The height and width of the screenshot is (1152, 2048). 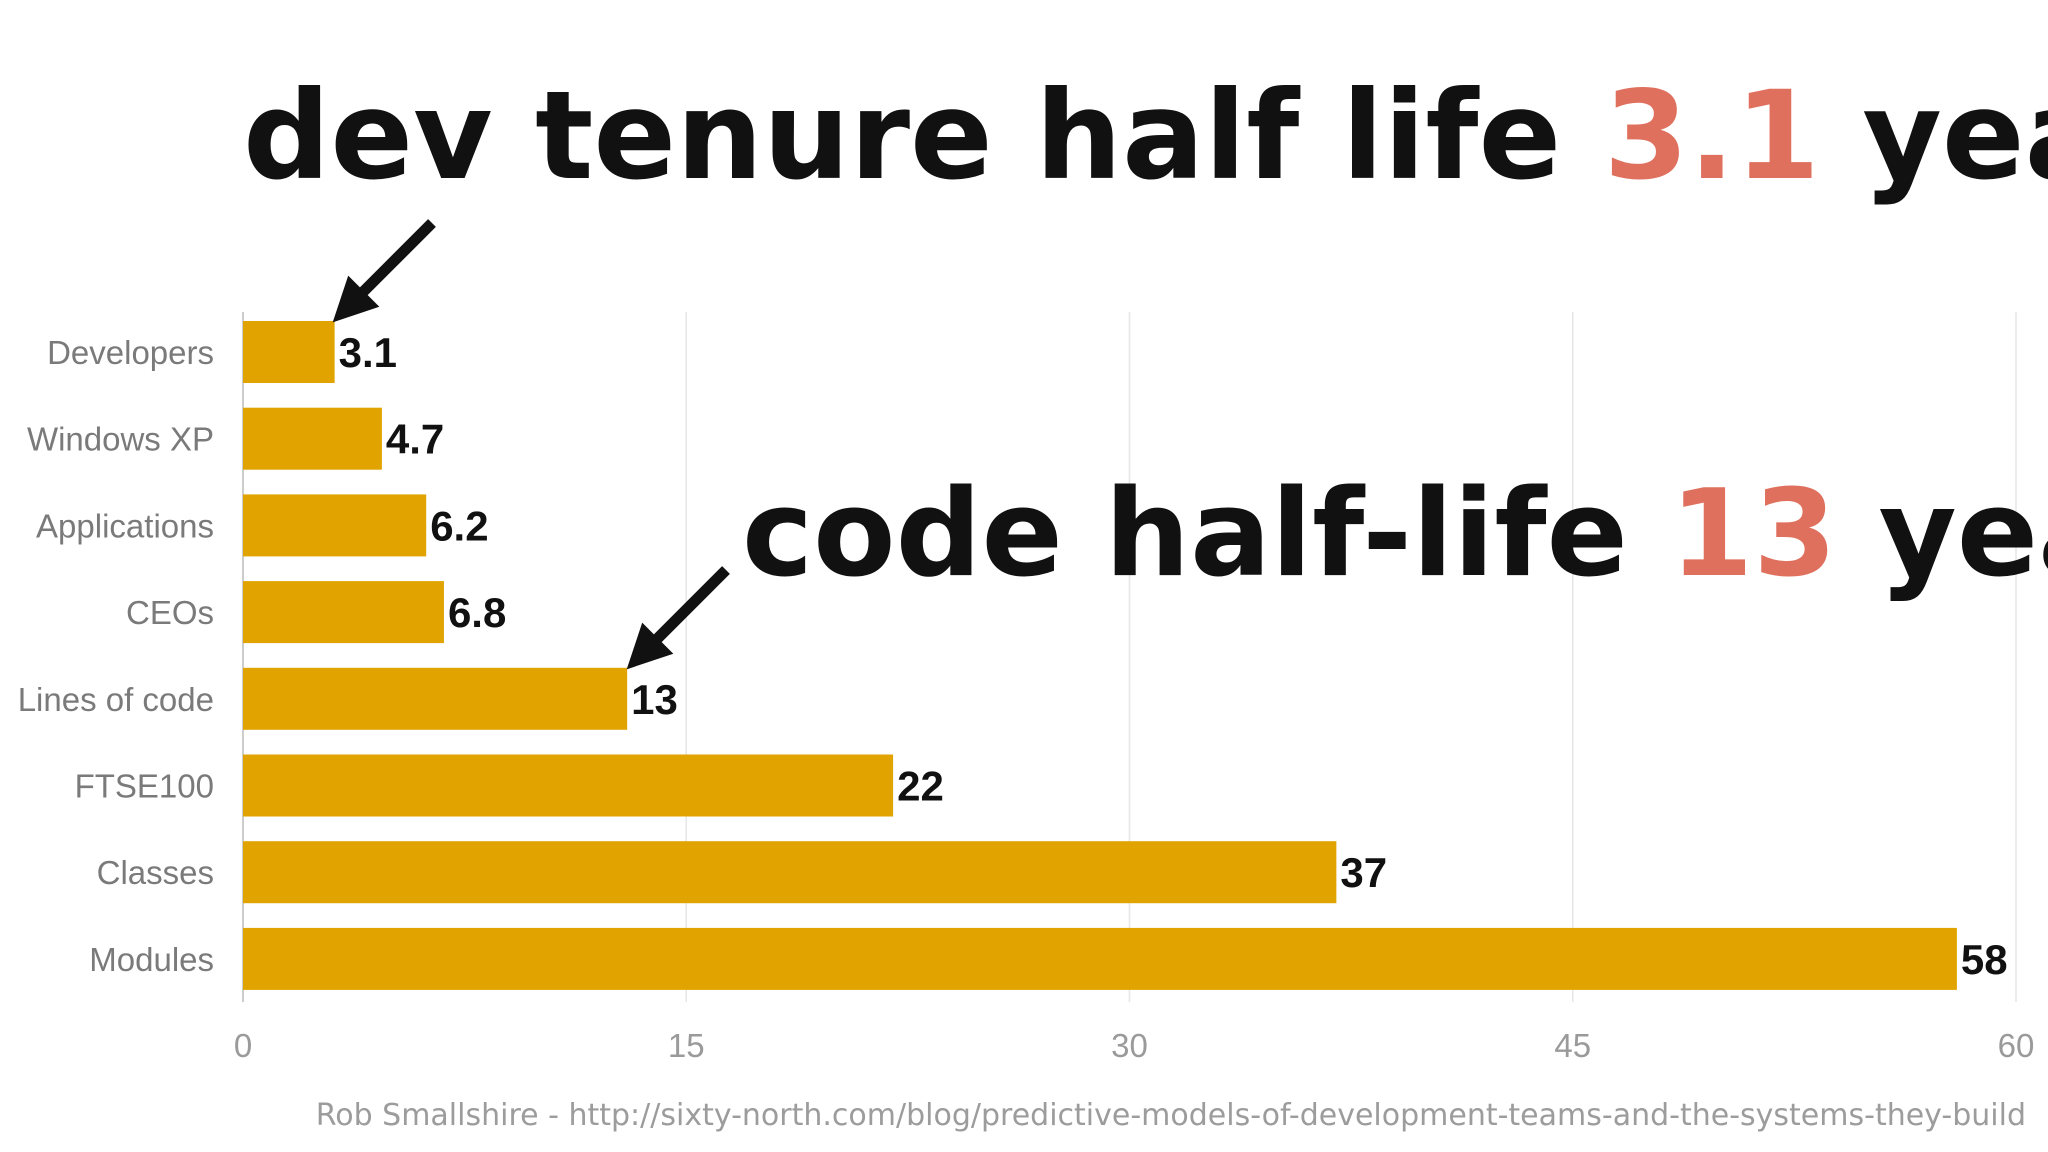 I want to click on bar-lines-of-code, so click(x=435, y=698).